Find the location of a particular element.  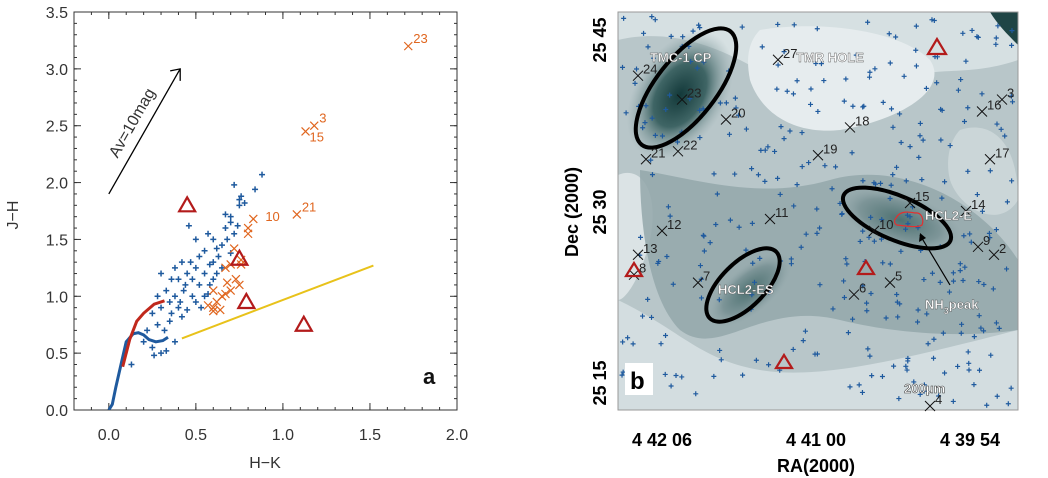

ellipse-hcl2-es is located at coordinates (743, 285).